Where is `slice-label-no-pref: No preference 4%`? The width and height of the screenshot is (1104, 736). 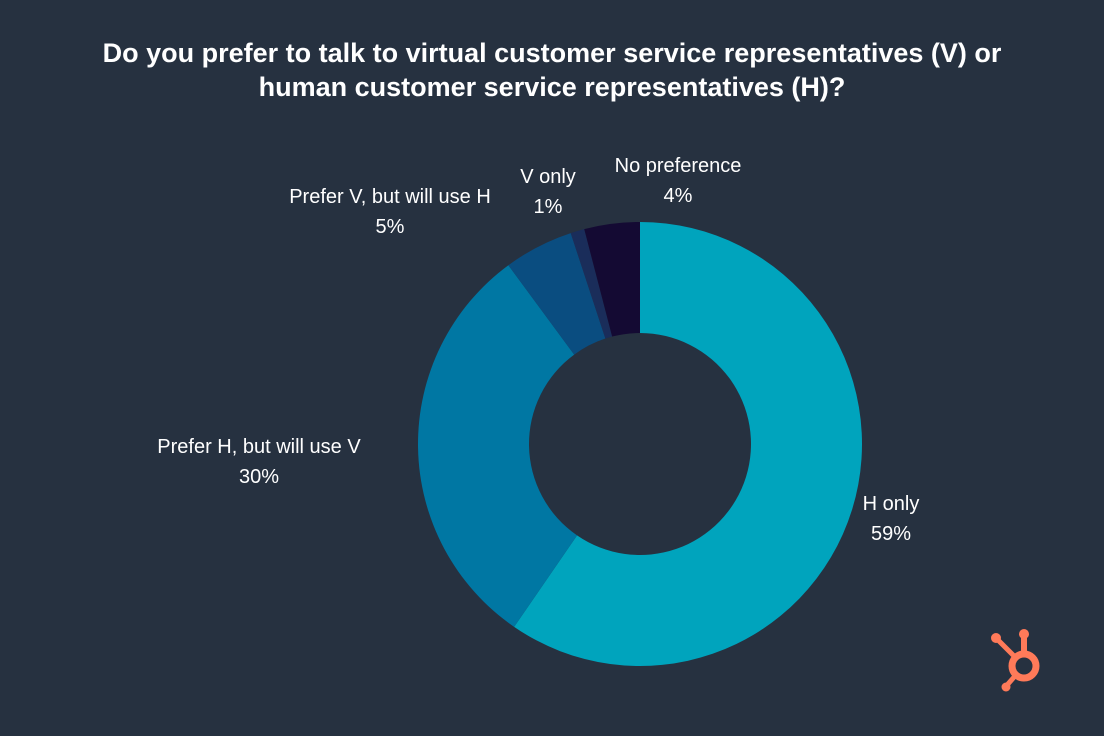
slice-label-no-pref: No preference 4% is located at coordinates (678, 181).